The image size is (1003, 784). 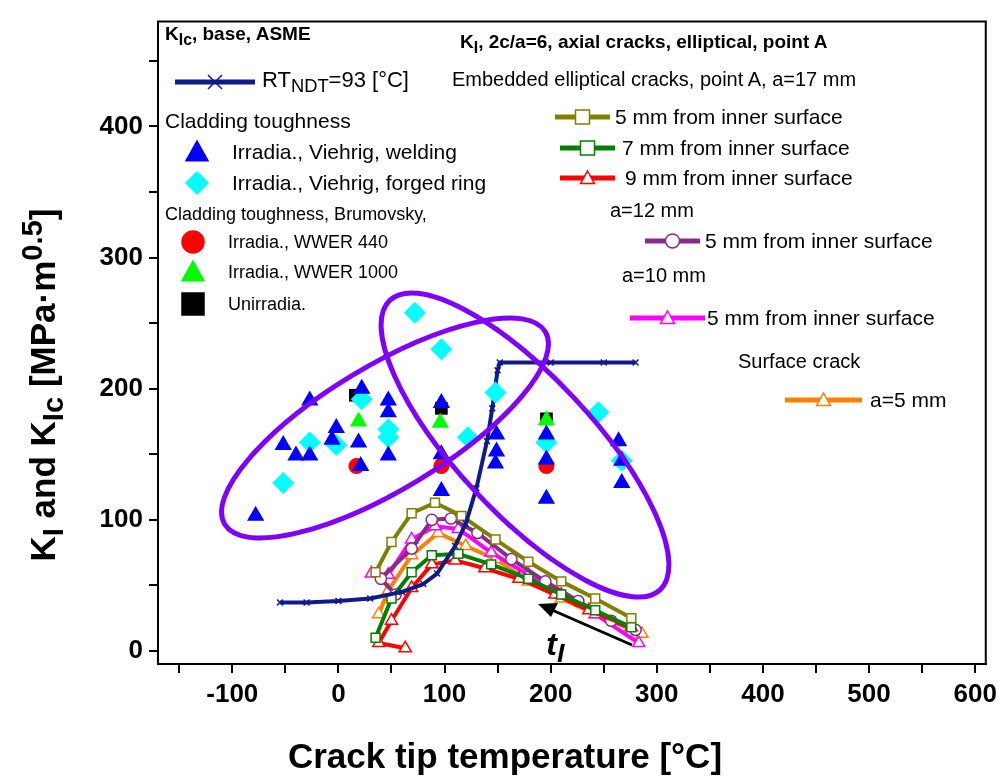 I want to click on legend-label: Unirradia., so click(x=267, y=304).